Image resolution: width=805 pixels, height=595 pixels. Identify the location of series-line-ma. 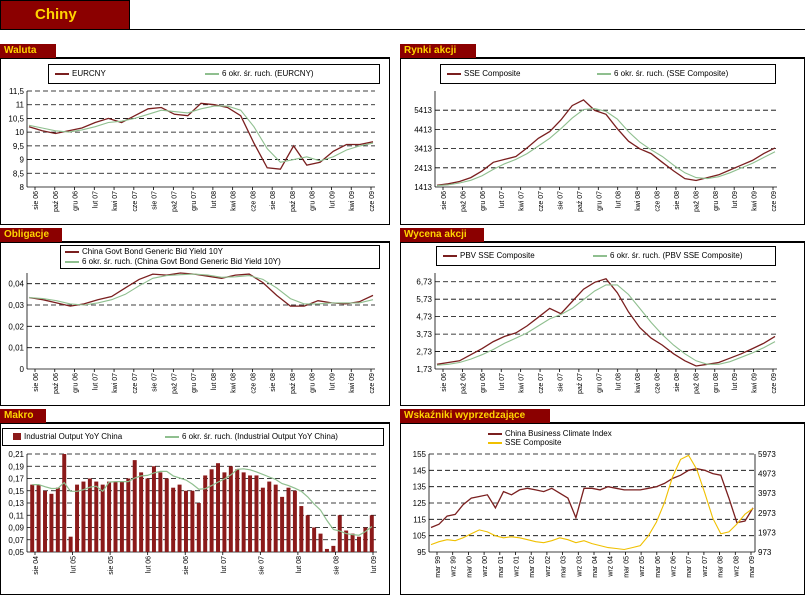
(202, 502).